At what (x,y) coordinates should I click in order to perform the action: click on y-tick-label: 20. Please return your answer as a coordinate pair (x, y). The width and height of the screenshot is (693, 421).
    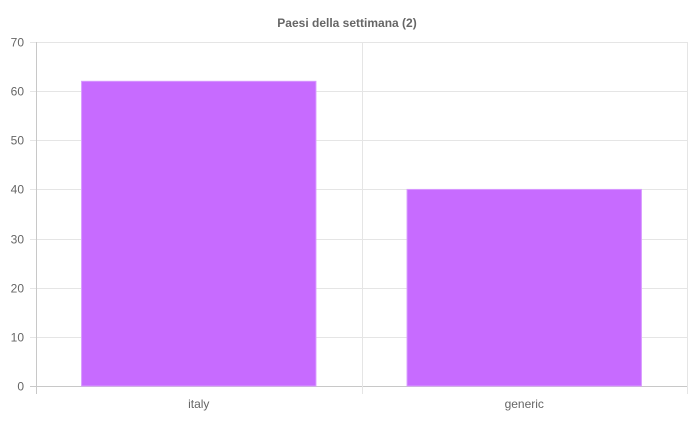
    Looking at the image, I should click on (18, 289).